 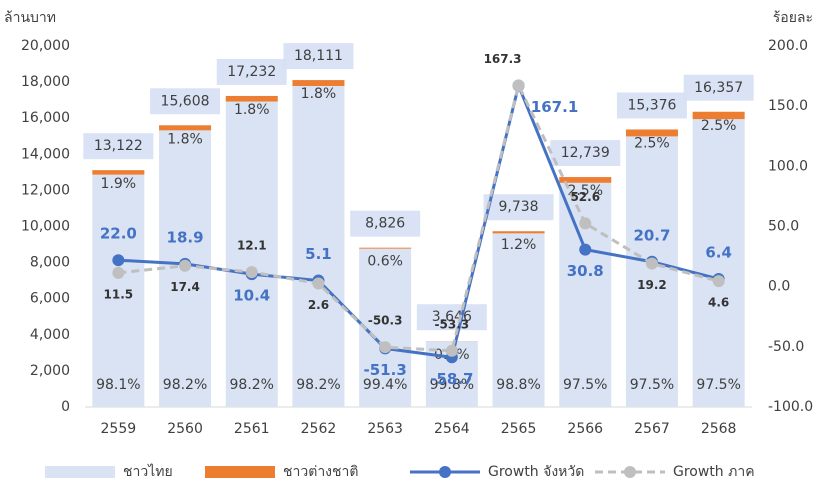 What do you see at coordinates (119, 429) in the screenshot?
I see `x-tick-label: 2559` at bounding box center [119, 429].